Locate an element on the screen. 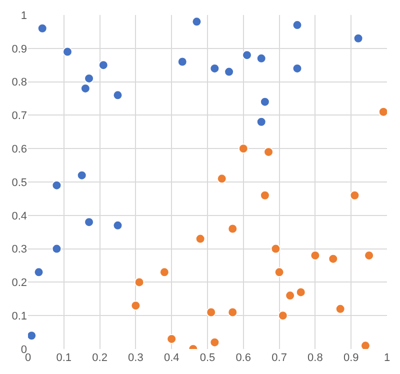 Image resolution: width=400 pixels, height=374 pixels. x-tick-label: 0.4 is located at coordinates (172, 358).